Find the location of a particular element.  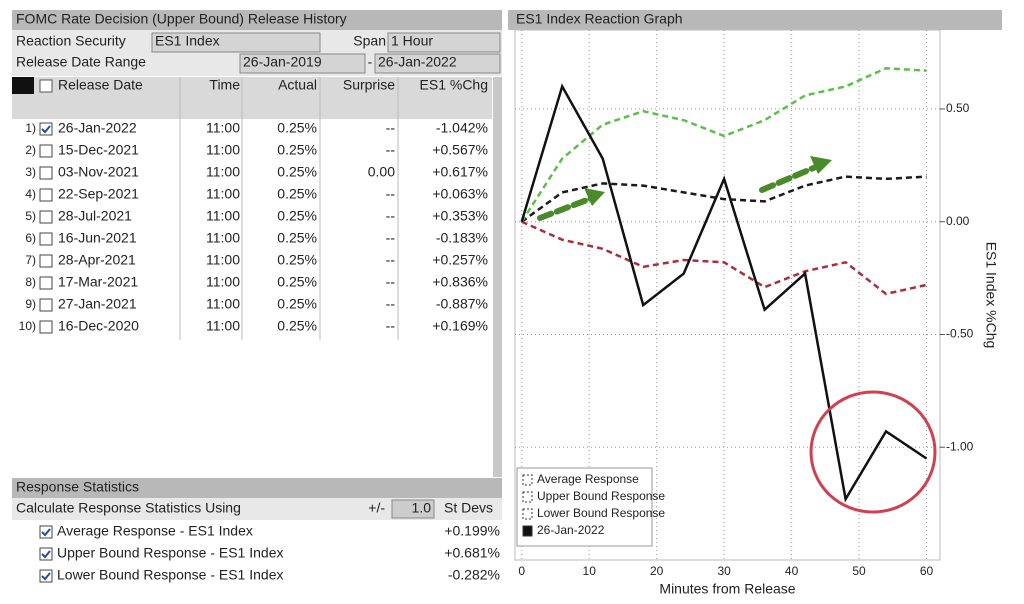

release-date: 17-Mar-2021 is located at coordinates (98, 282).